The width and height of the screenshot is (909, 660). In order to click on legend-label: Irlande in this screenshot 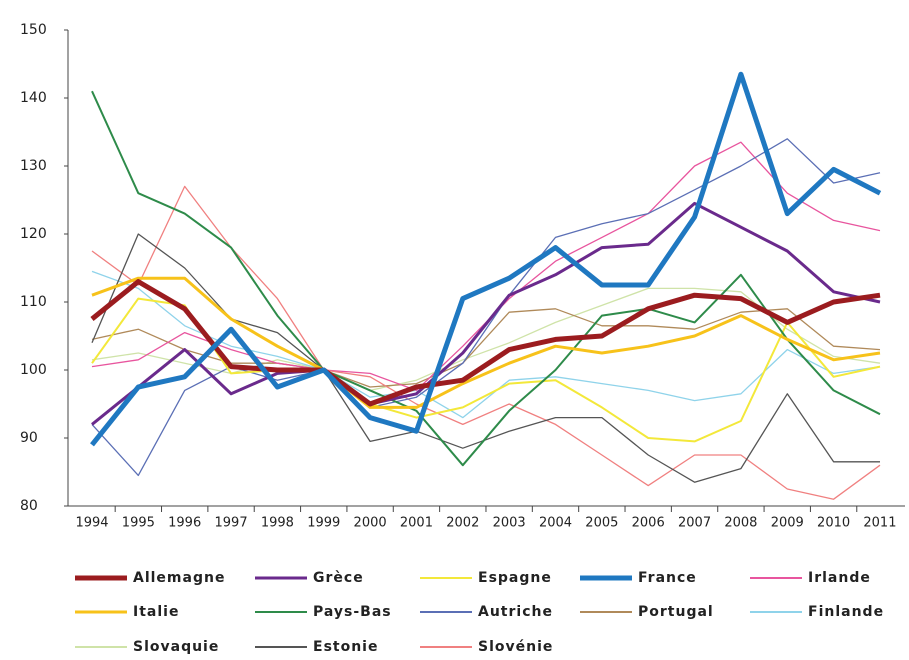, I will do `click(839, 578)`.